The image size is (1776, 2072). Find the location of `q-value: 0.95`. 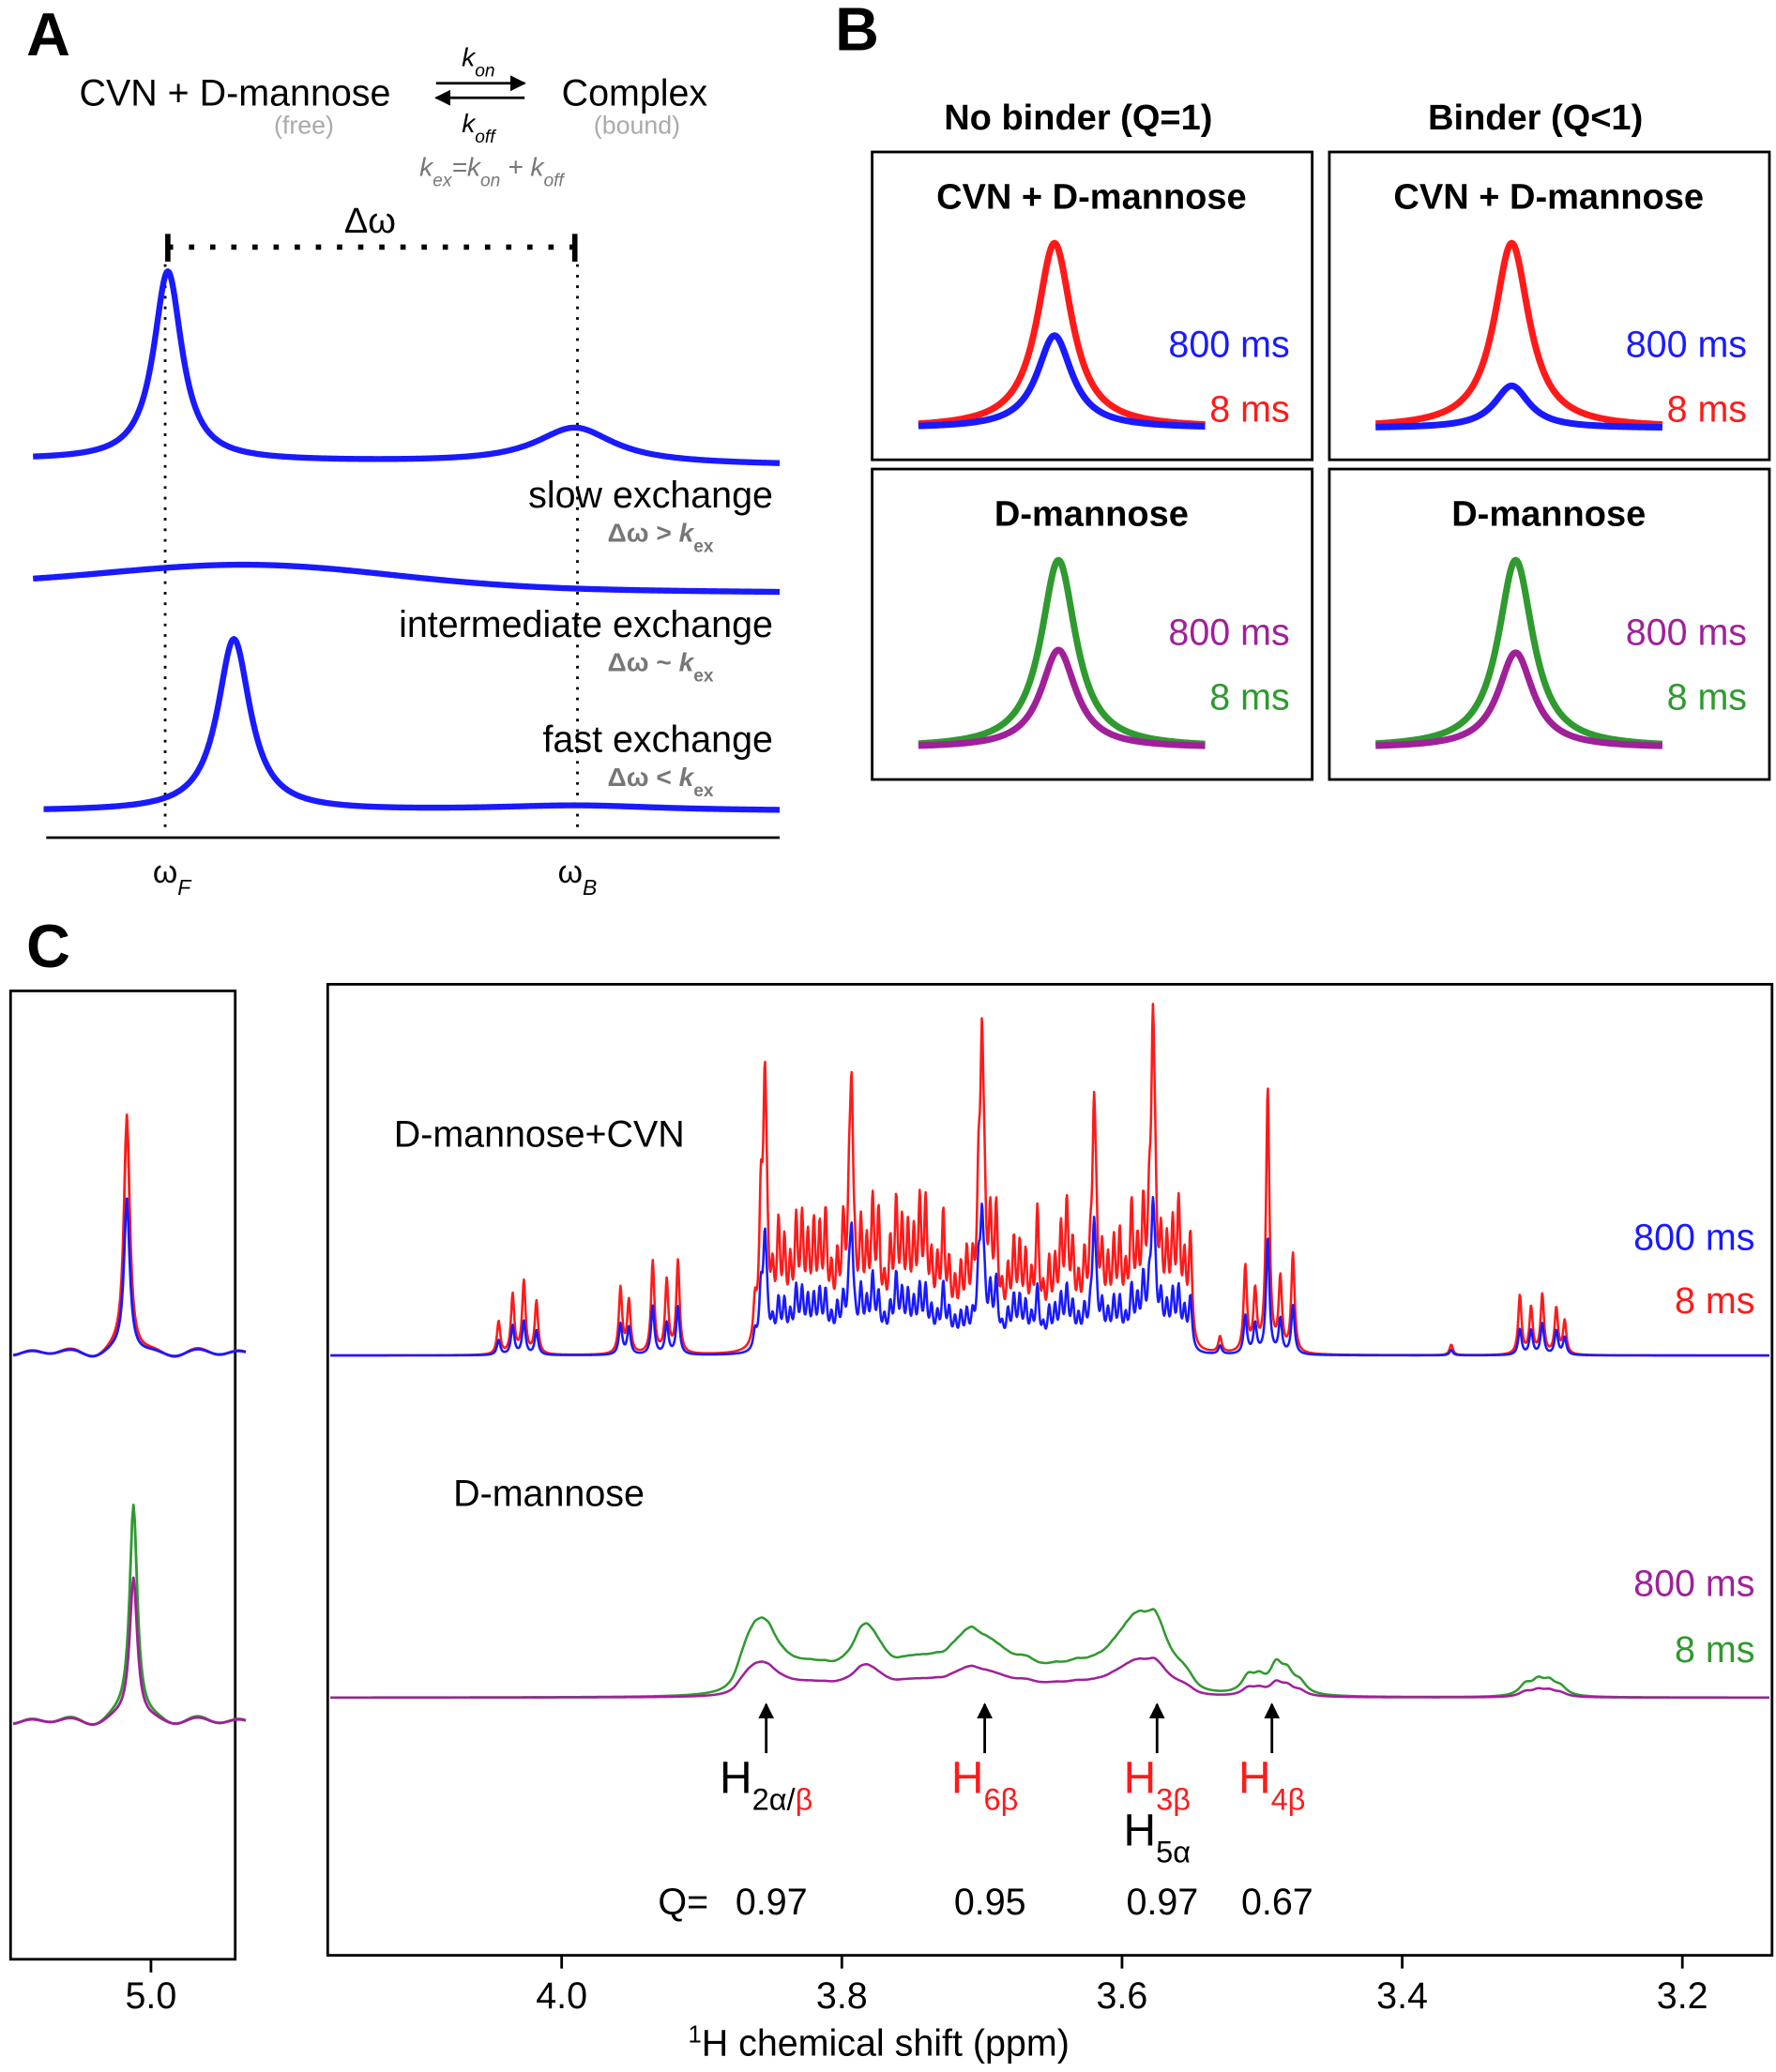

q-value: 0.95 is located at coordinates (990, 1902).